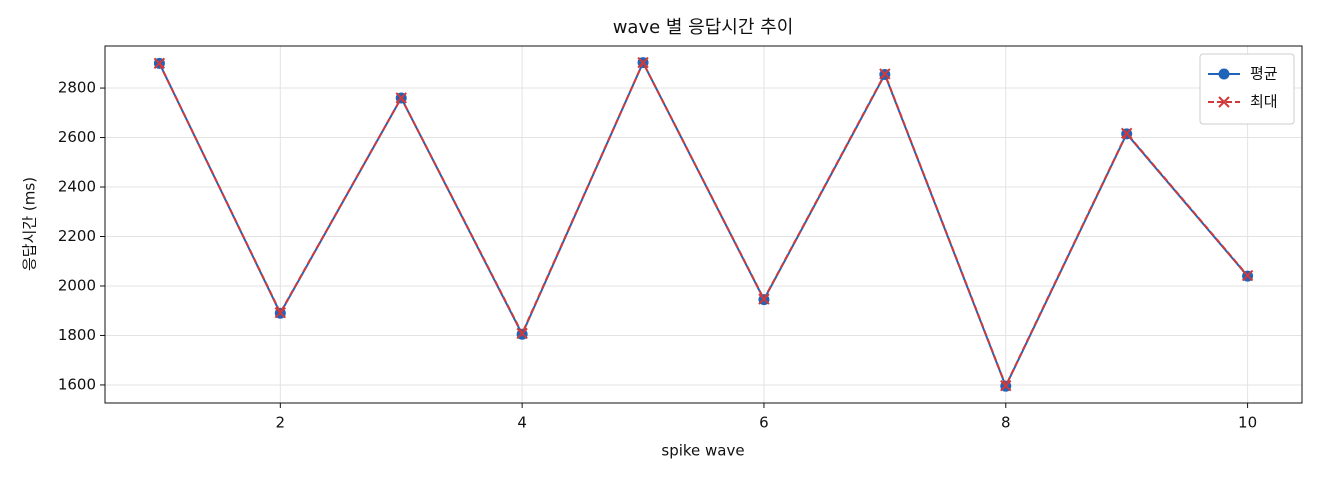  What do you see at coordinates (77, 187) in the screenshot?
I see `y-tick-label: 2400` at bounding box center [77, 187].